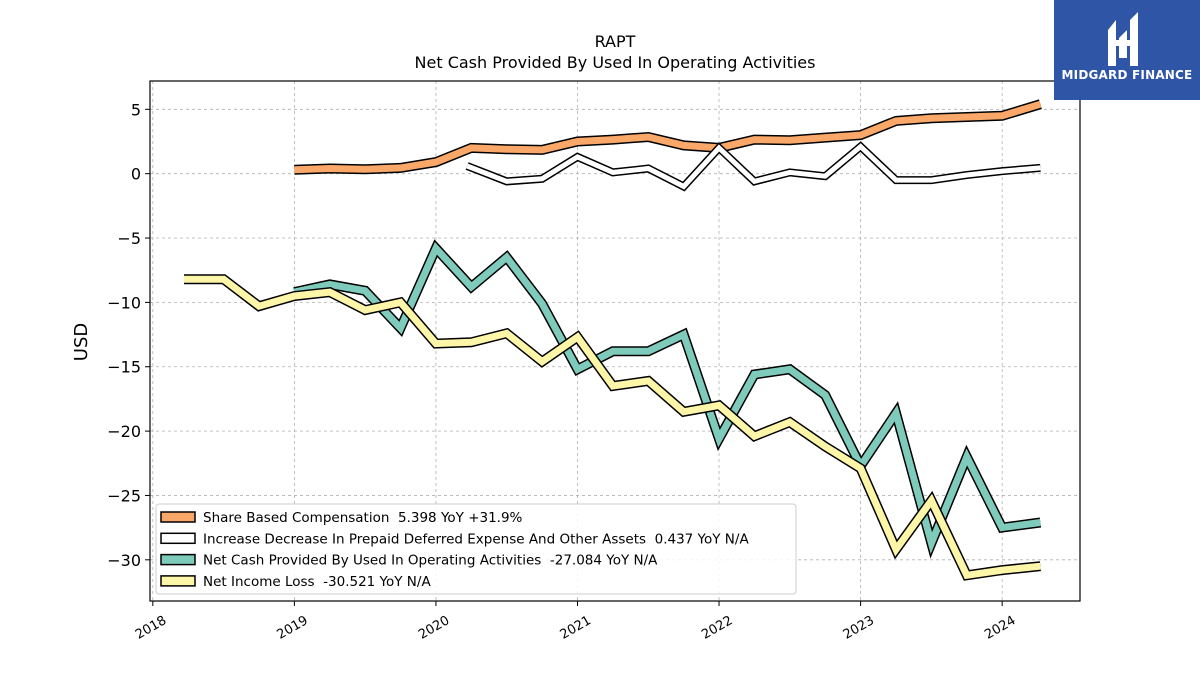 This screenshot has width=1200, height=675. Describe the element at coordinates (128, 335) in the screenshot. I see `y-axis-ticks: 5 0 −5 −10 −15 −20 −25 −30` at that location.